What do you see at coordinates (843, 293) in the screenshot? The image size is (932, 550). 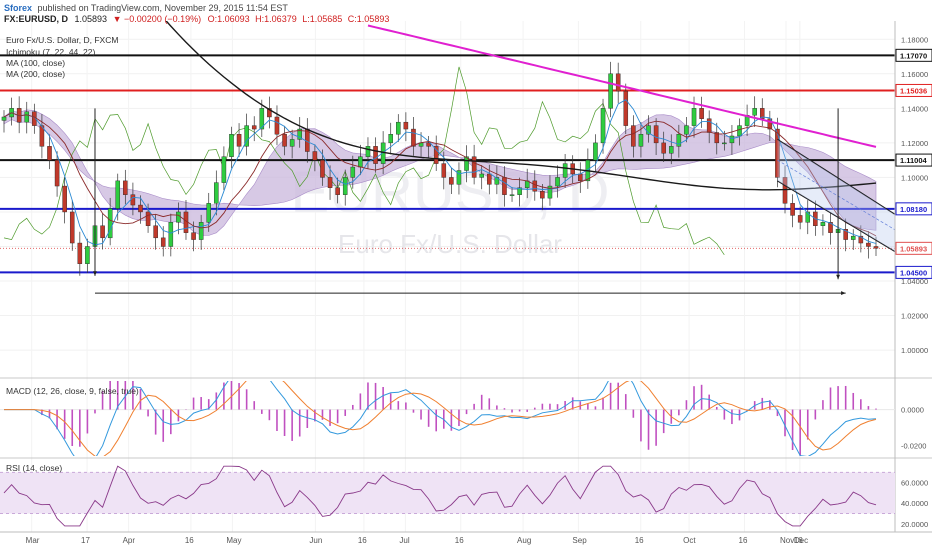 I see `time-projection-arrow-head` at bounding box center [843, 293].